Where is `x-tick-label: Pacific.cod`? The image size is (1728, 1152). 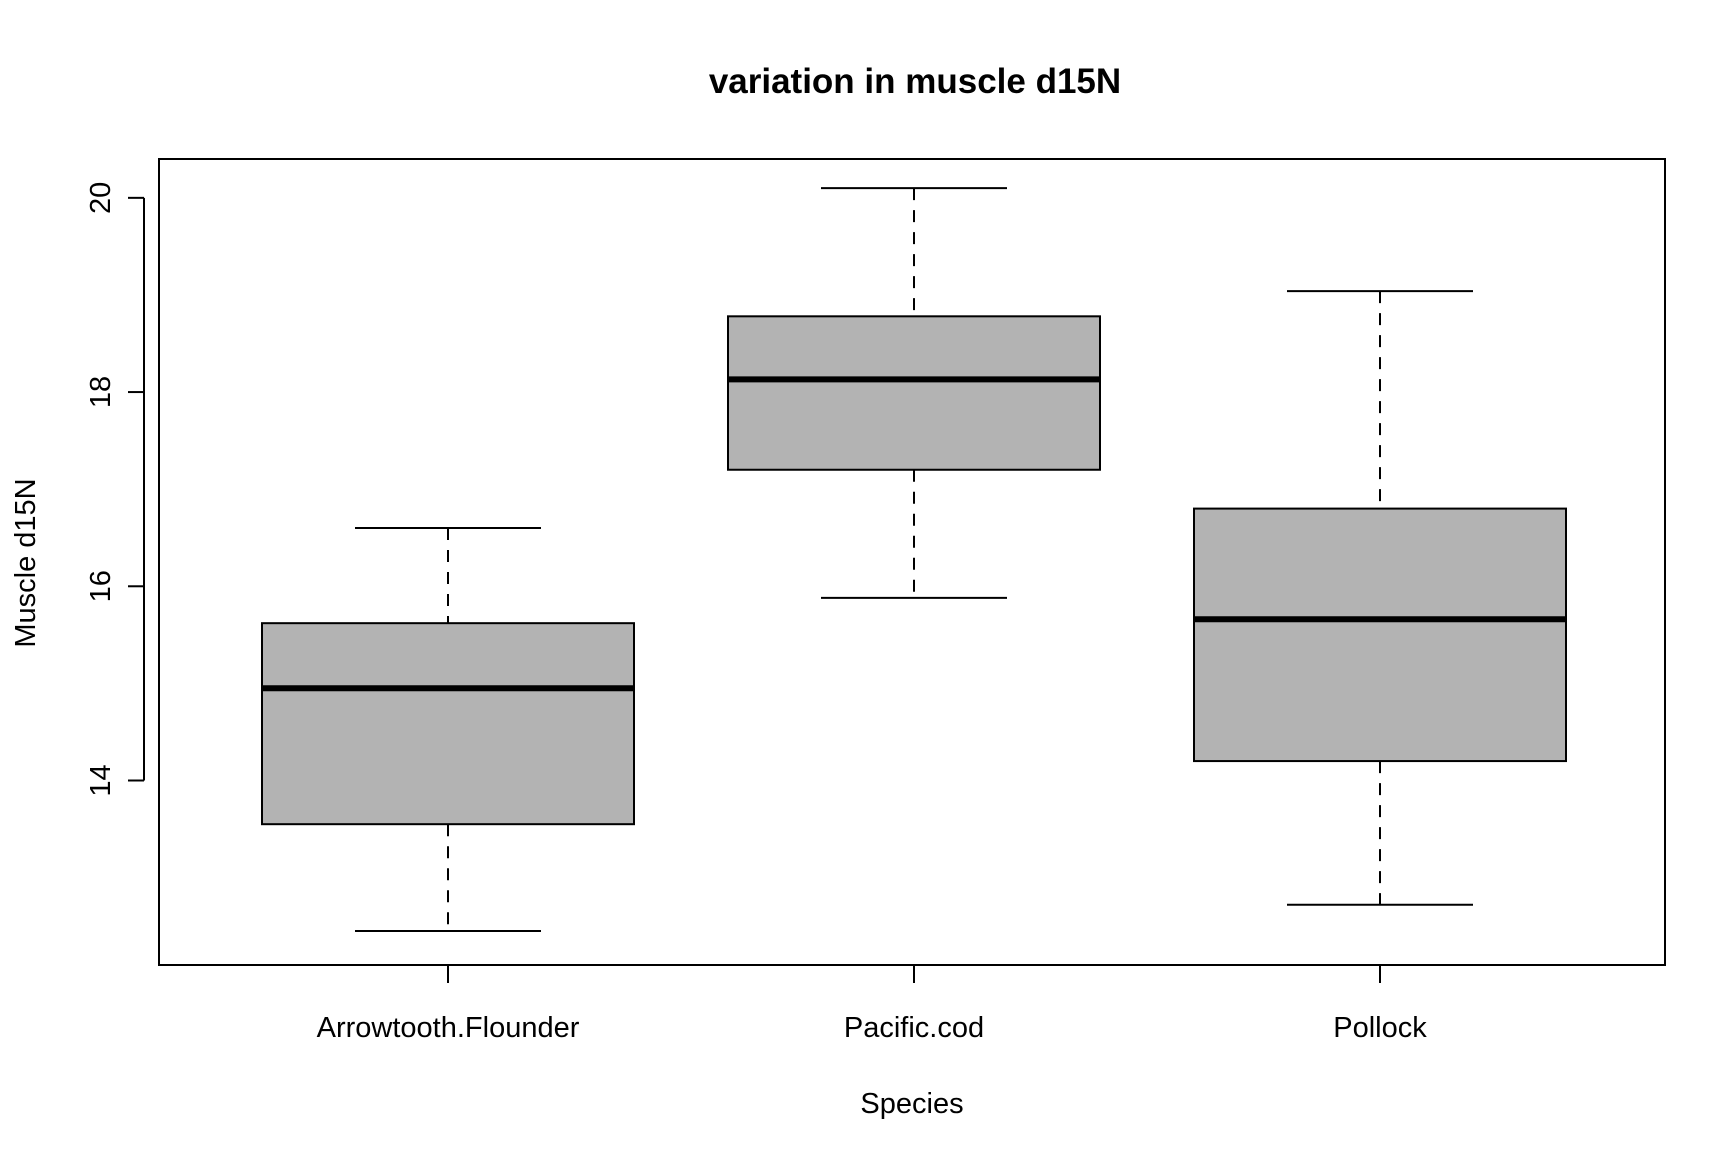
x-tick-label: Pacific.cod is located at coordinates (914, 1028).